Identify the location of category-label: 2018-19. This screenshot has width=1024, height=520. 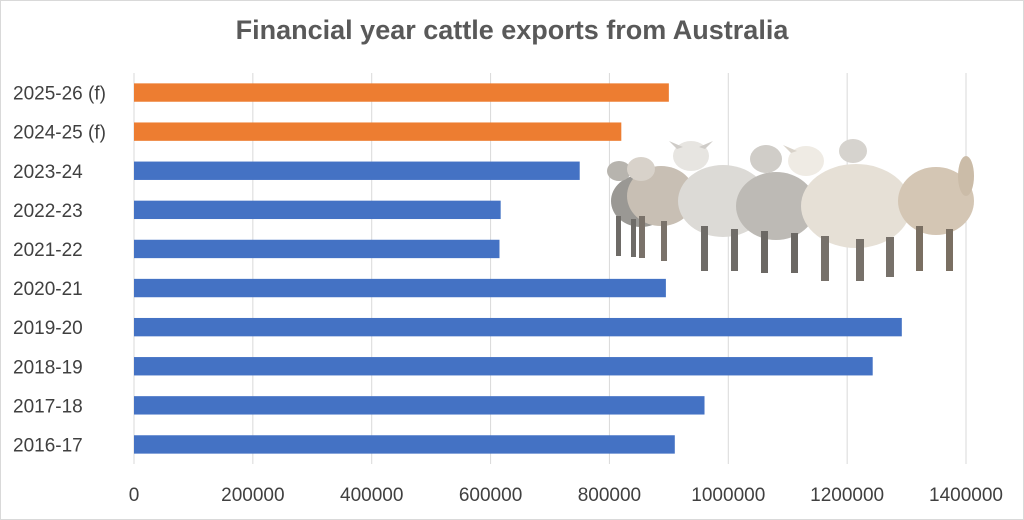
(48, 367).